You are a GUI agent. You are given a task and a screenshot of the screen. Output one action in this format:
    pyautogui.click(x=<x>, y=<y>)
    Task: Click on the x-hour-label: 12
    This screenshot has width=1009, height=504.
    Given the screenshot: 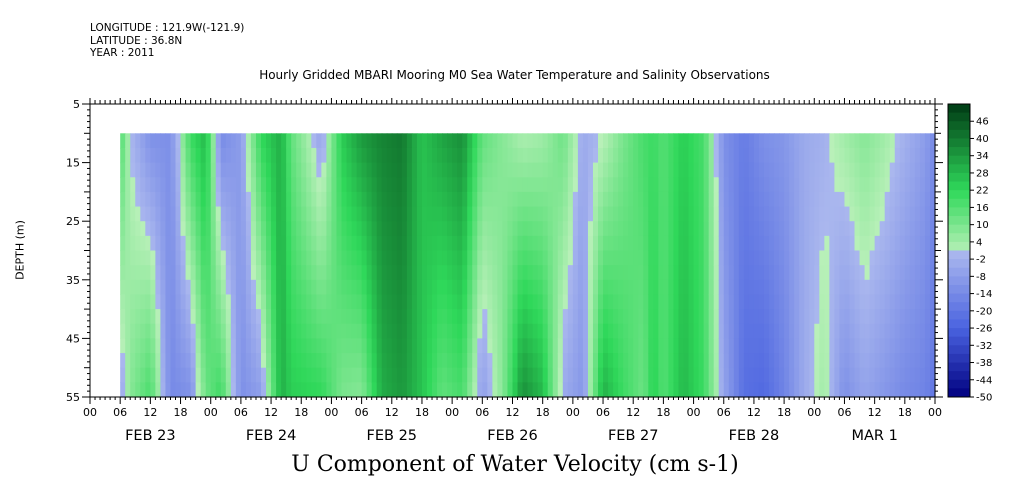 What is the action you would take?
    pyautogui.click(x=271, y=412)
    